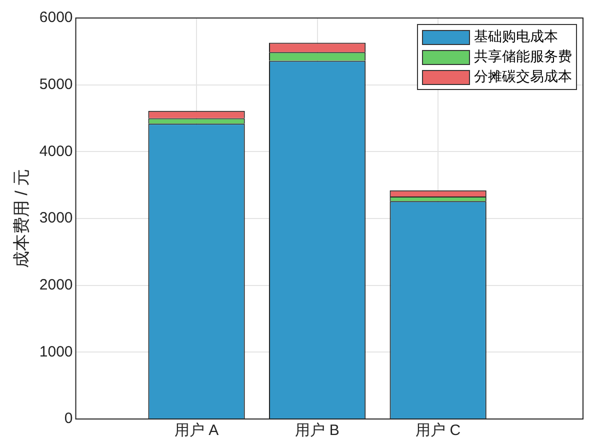  Describe the element at coordinates (56, 17) in the screenshot. I see `y-tick-label: 6000` at that location.